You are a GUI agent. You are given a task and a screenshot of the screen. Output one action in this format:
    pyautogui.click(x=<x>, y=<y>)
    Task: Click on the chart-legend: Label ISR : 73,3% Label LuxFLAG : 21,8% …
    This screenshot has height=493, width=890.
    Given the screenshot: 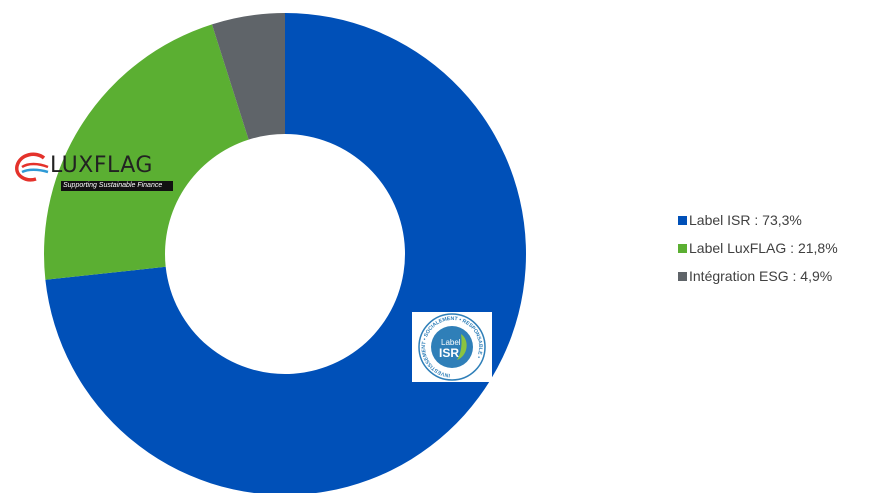 What is the action you would take?
    pyautogui.click(x=758, y=252)
    